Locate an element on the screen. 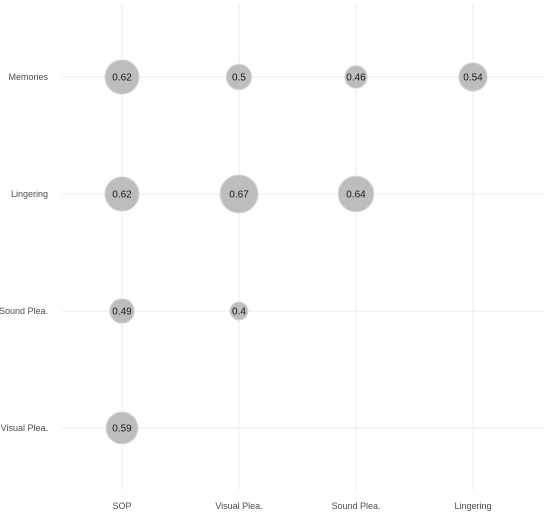 Image resolution: width=550 pixels, height=517 pixels. bubble-memories-visual-plea is located at coordinates (239, 77).